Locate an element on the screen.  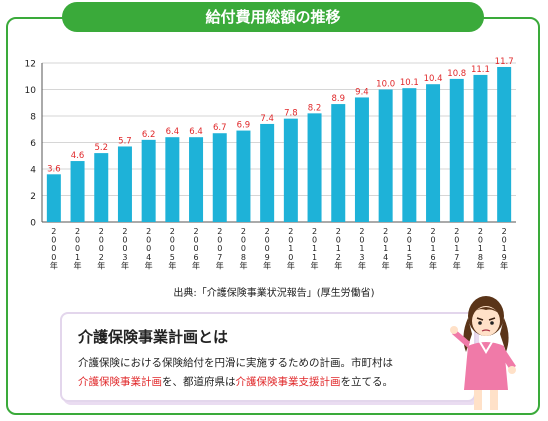
data-label: 6.7 is located at coordinates (220, 128).